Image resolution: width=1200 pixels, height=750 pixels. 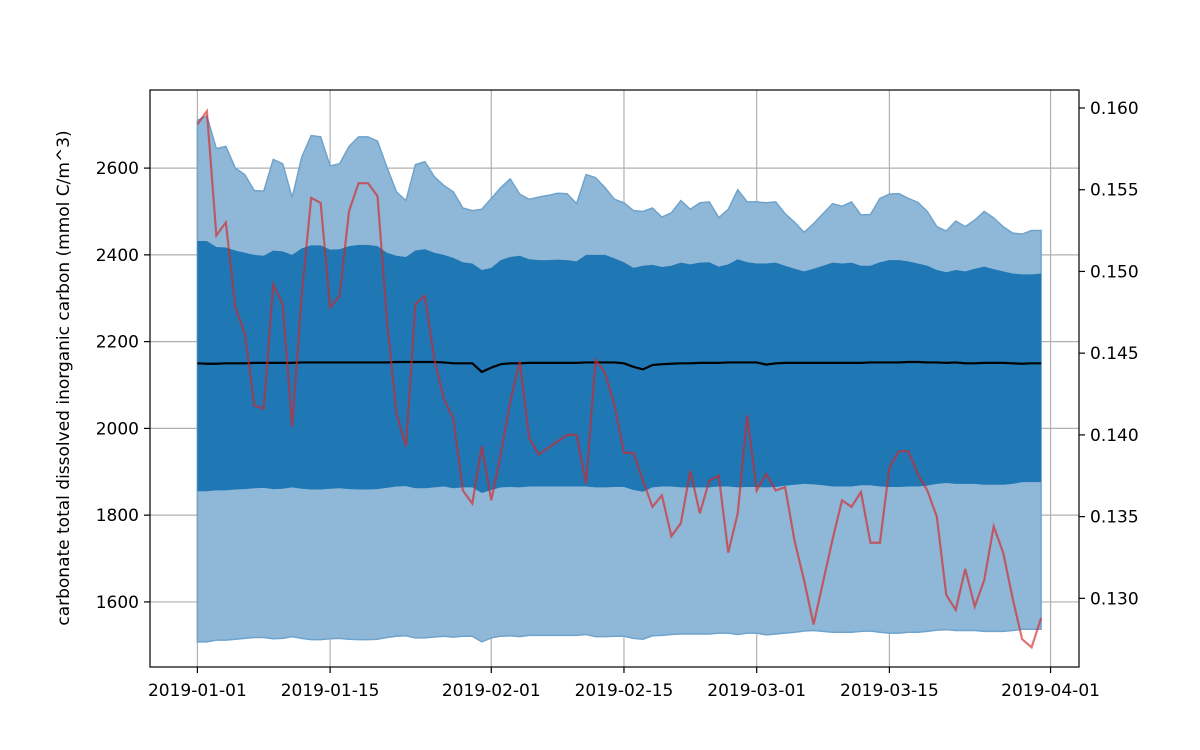 What do you see at coordinates (330, 691) in the screenshot?
I see `x-tick-label: 2019-01-15` at bounding box center [330, 691].